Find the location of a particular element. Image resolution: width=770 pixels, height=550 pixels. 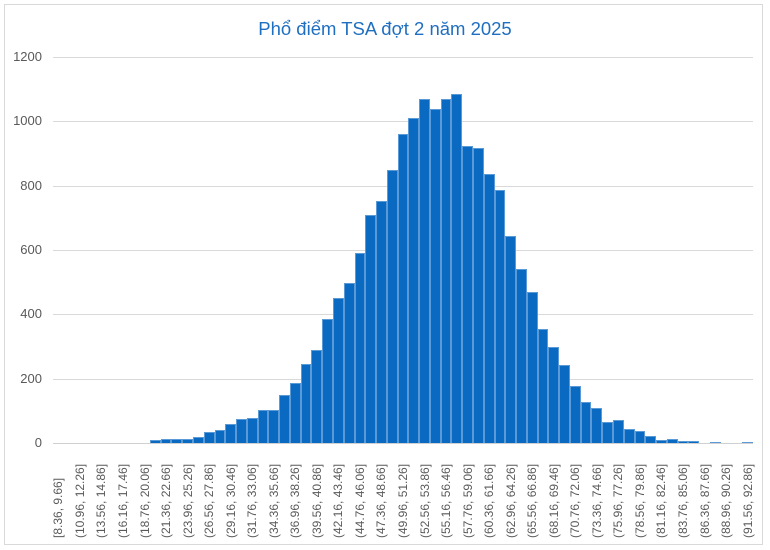

x-tick-label: (88.96, 90.26] is located at coordinates (726, 500).